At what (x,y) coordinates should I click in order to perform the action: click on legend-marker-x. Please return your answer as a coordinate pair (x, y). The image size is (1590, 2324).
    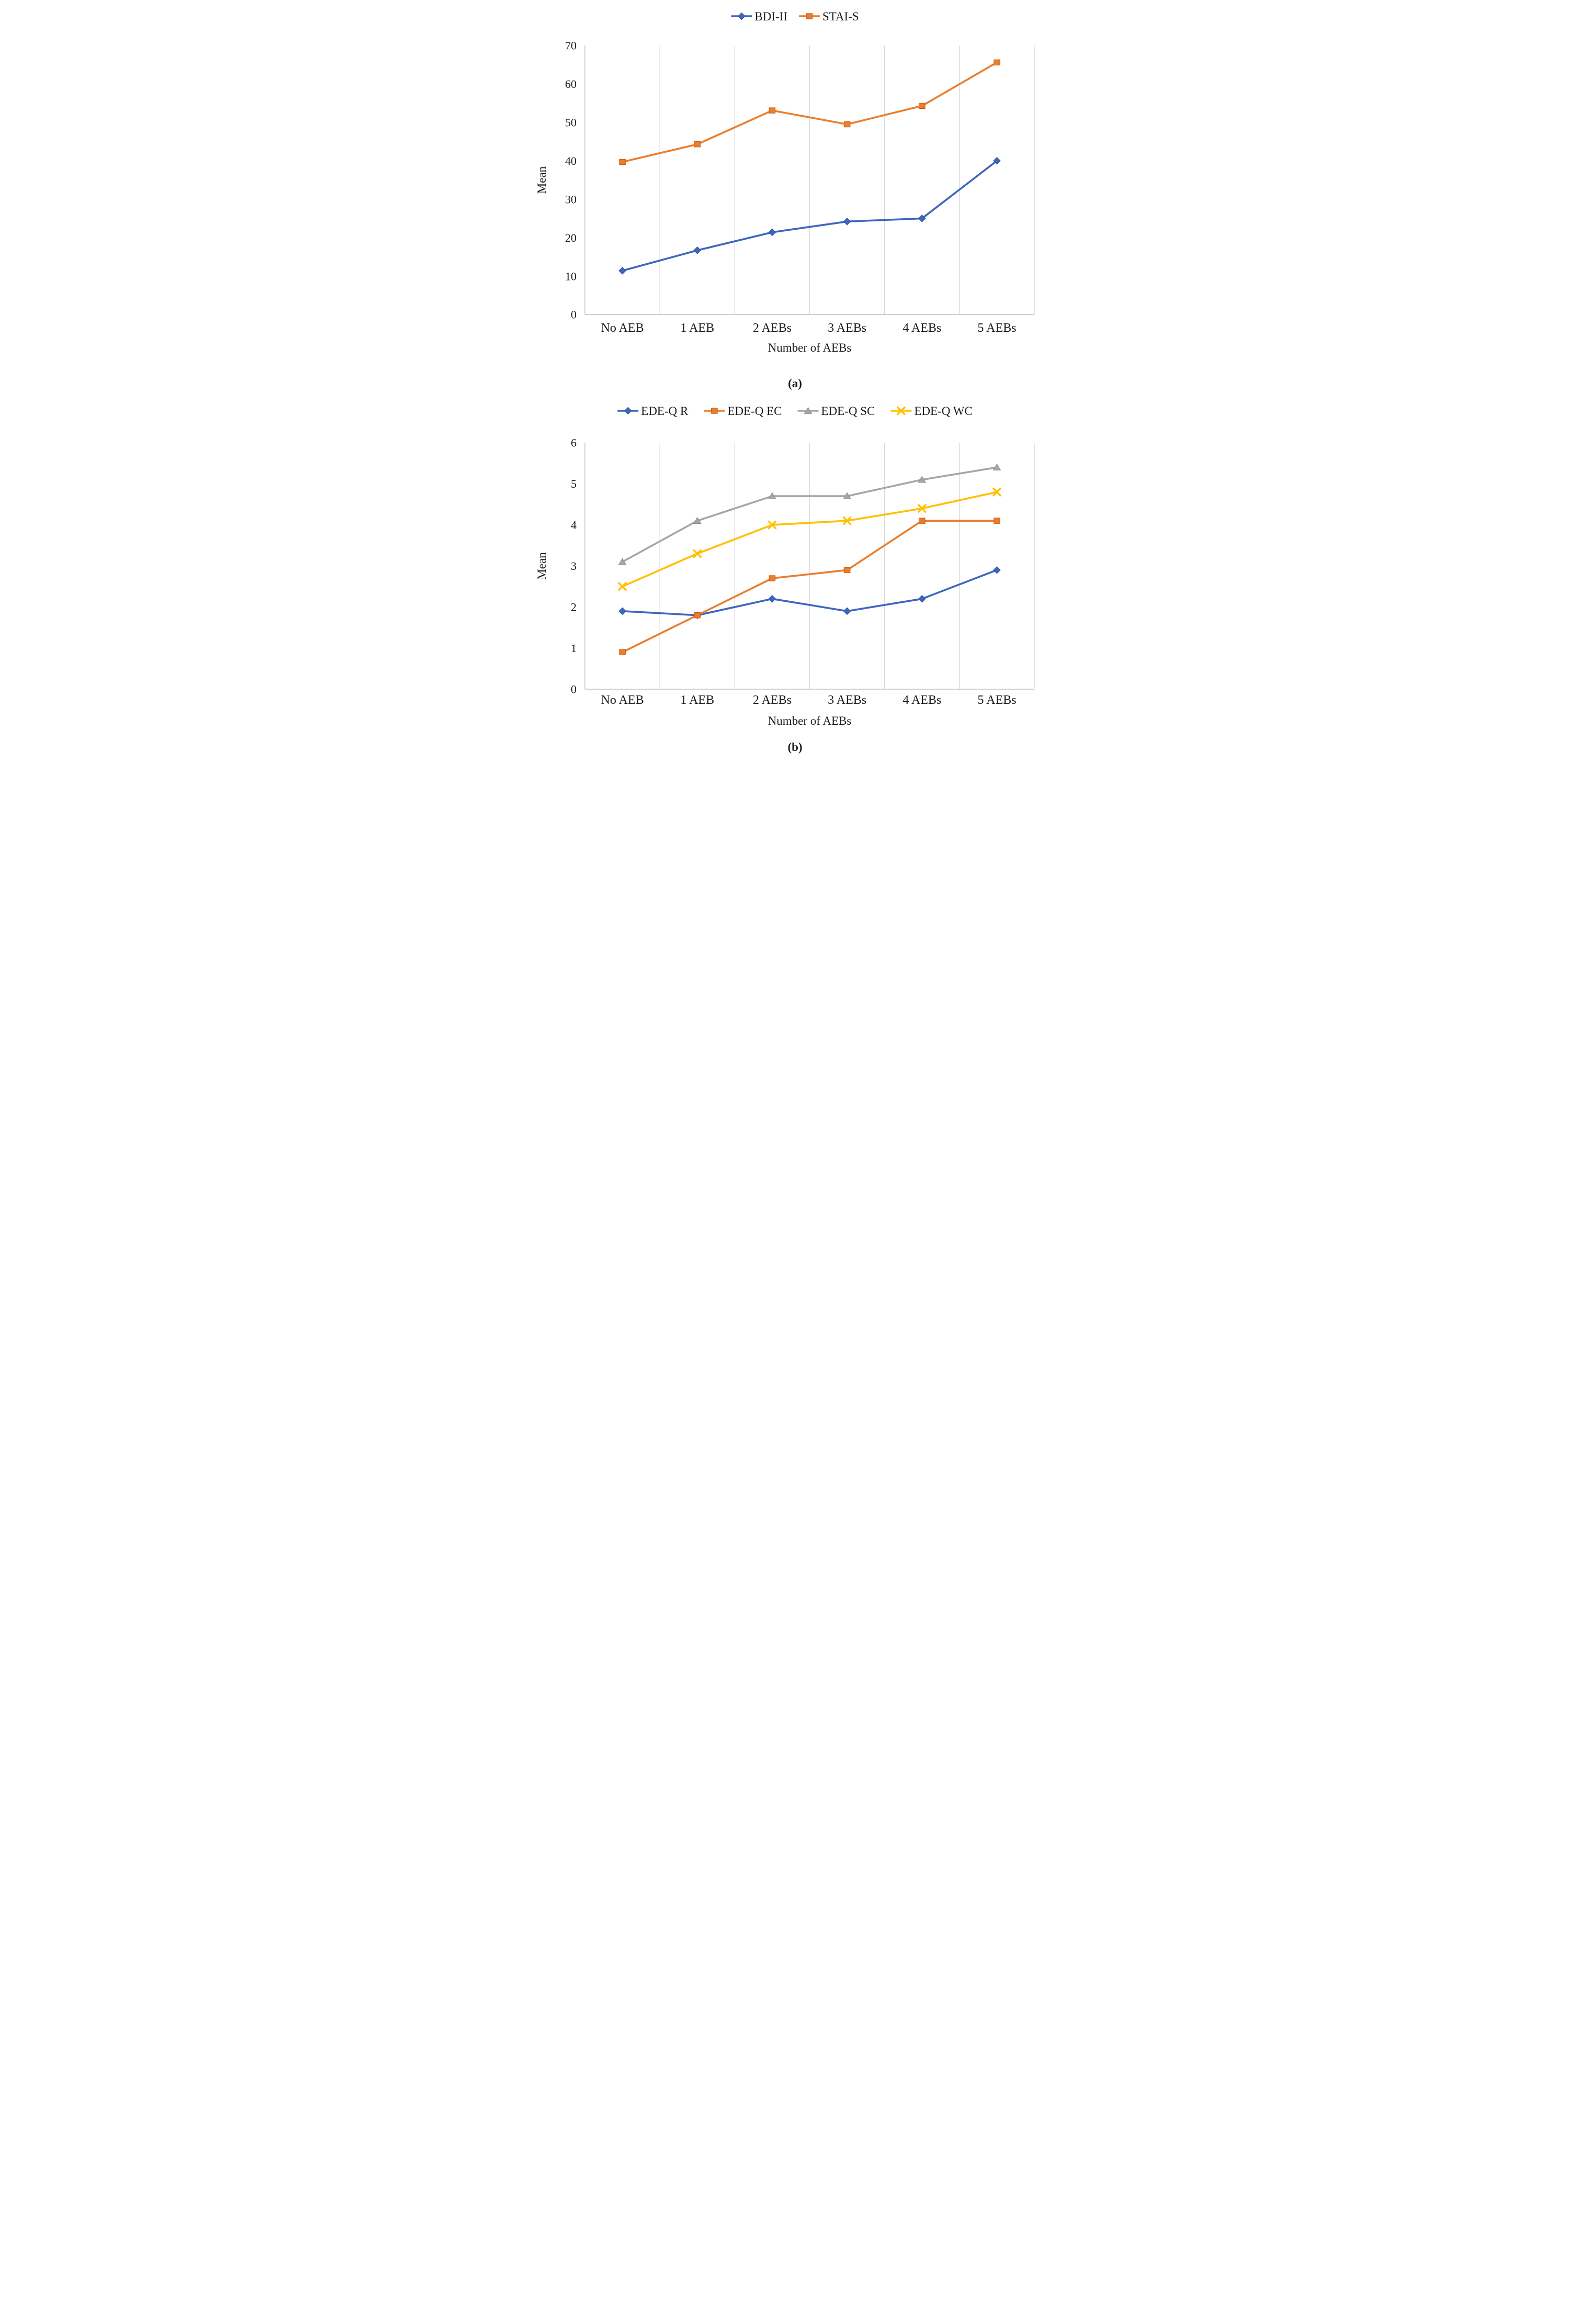
    Looking at the image, I should click on (901, 411).